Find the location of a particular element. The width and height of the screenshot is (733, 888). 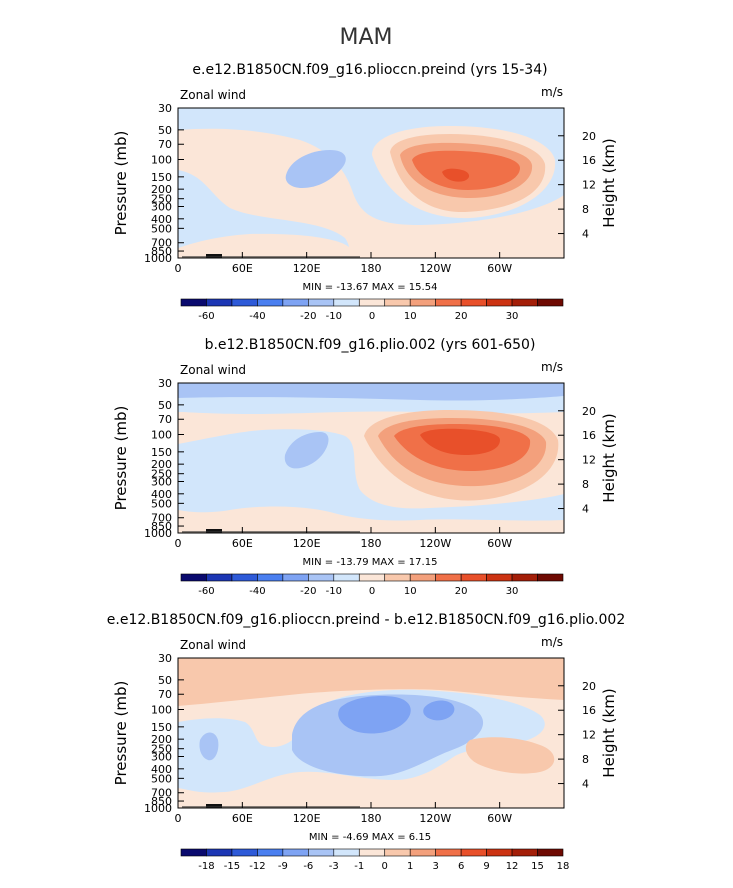

panel-2-variable-label: Zonal wind is located at coordinates (213, 370).